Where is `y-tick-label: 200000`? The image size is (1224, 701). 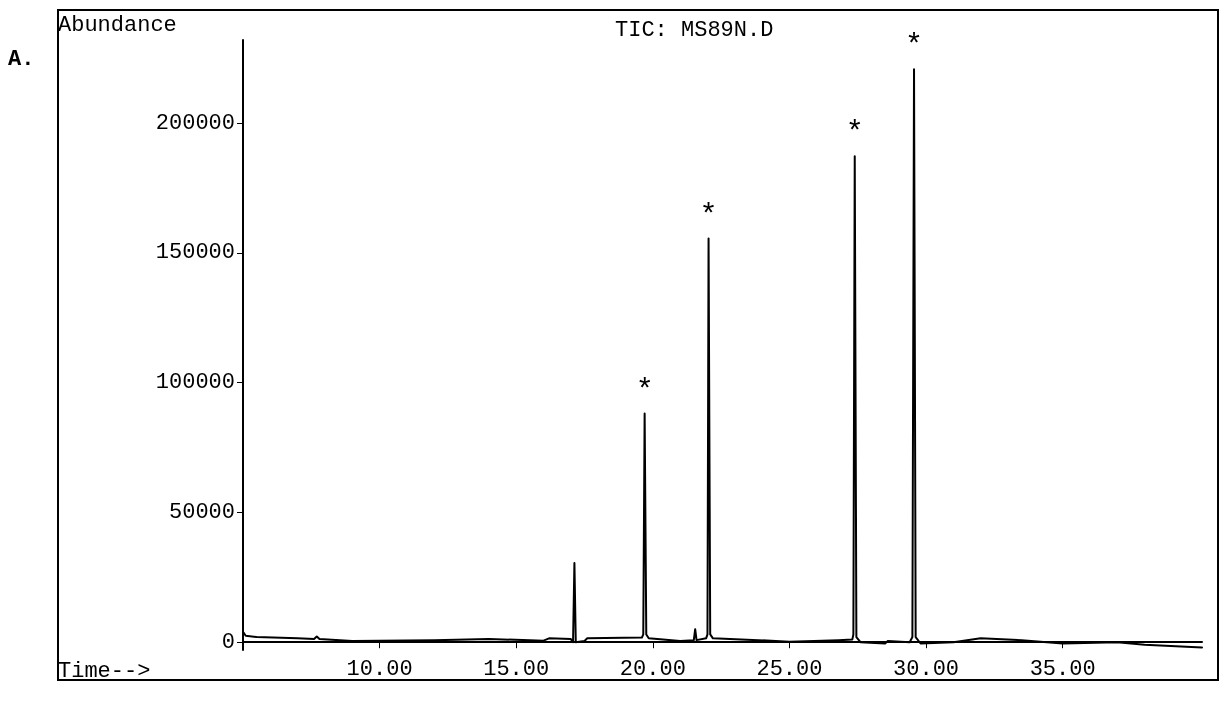 y-tick-label: 200000 is located at coordinates (195, 123).